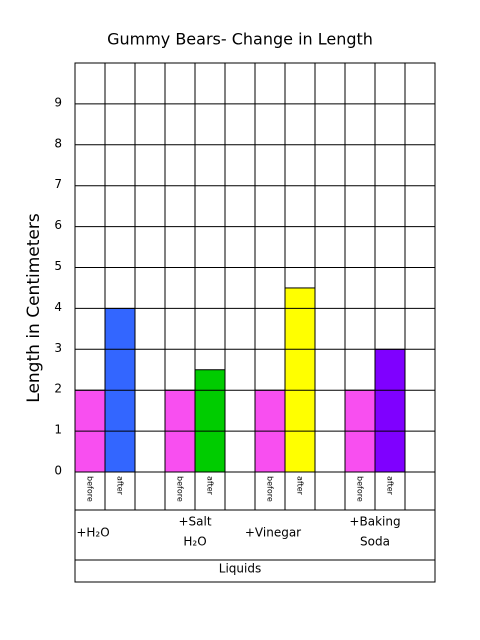  Describe the element at coordinates (194, 542) in the screenshot. I see `category-label: H₂O` at that location.